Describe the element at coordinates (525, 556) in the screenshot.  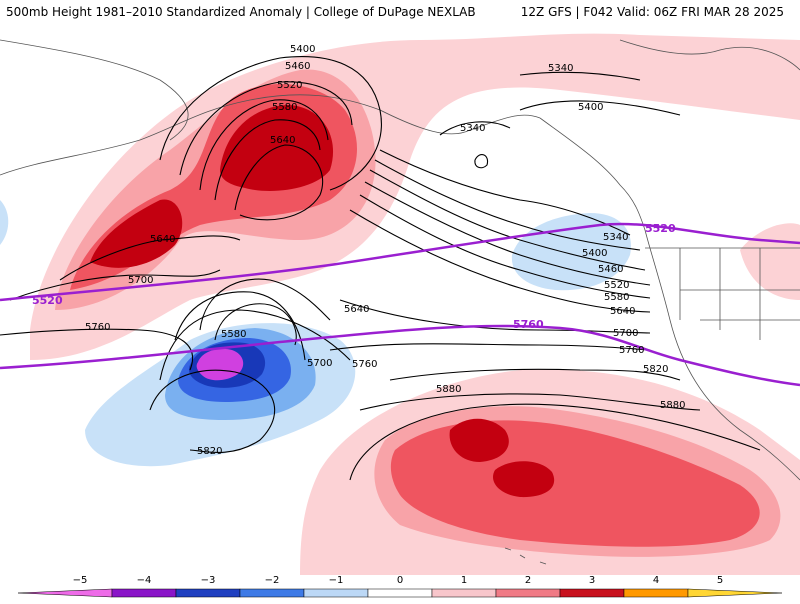
I see `hawaii-islands` at that location.